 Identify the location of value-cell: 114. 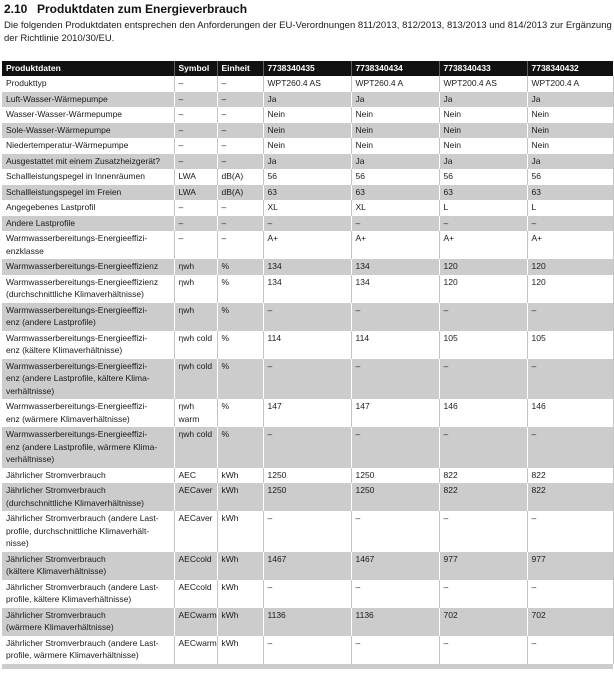
(307, 344).